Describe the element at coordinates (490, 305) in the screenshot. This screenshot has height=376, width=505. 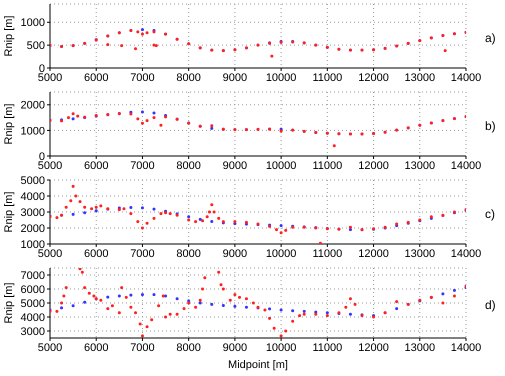
I see `text: d)` at that location.